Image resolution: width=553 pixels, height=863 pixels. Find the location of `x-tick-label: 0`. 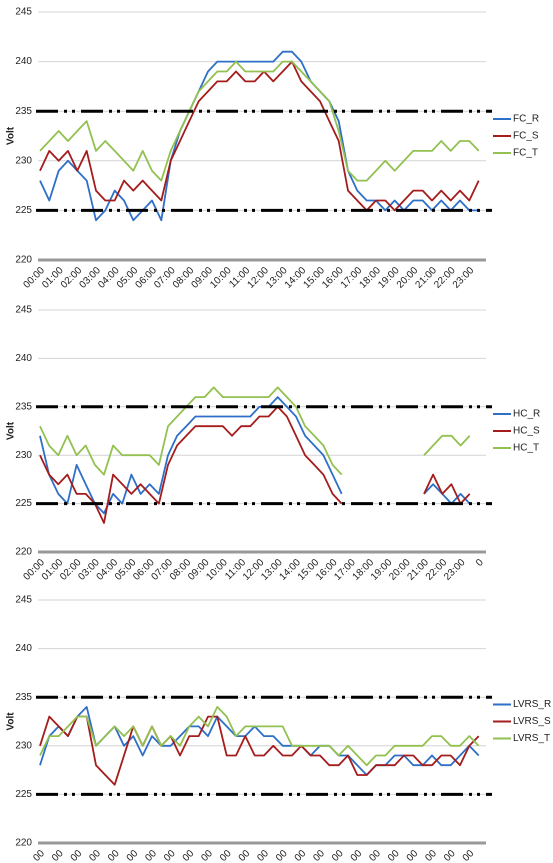

x-tick-label: 0 is located at coordinates (480, 563).